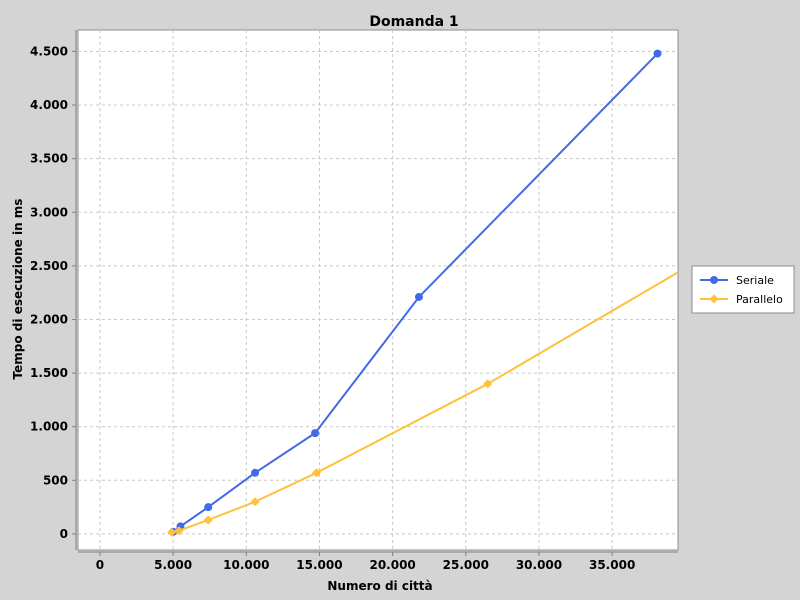 The height and width of the screenshot is (600, 800). I want to click on legend-label: Parallelo, so click(759, 299).